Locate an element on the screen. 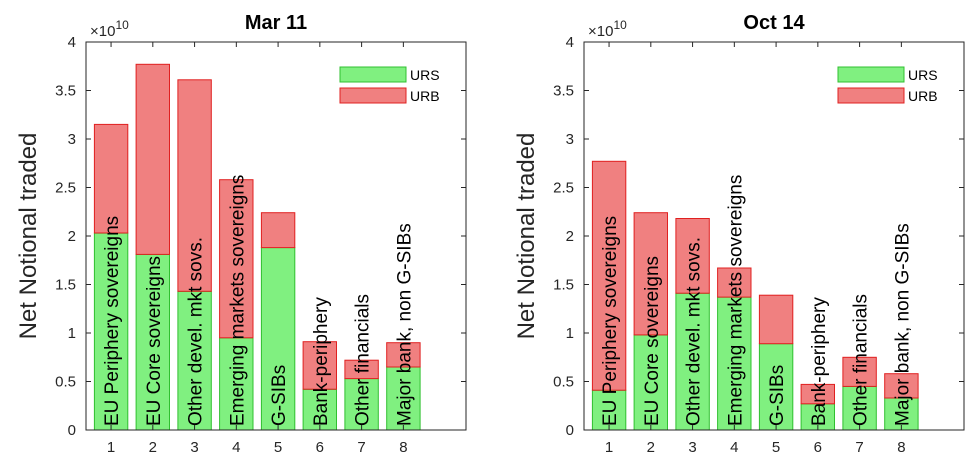 This screenshot has width=970, height=457. mar11-y-tick-label-0: 0 is located at coordinates (72, 430).